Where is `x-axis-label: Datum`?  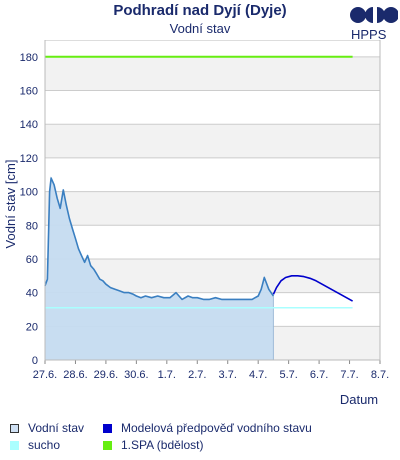 x-axis-label: Datum is located at coordinates (359, 399).